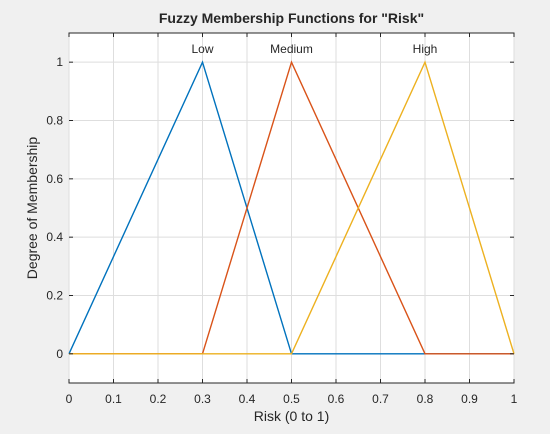 The width and height of the screenshot is (550, 434). What do you see at coordinates (59, 62) in the screenshot?
I see `y-tick-label: 1` at bounding box center [59, 62].